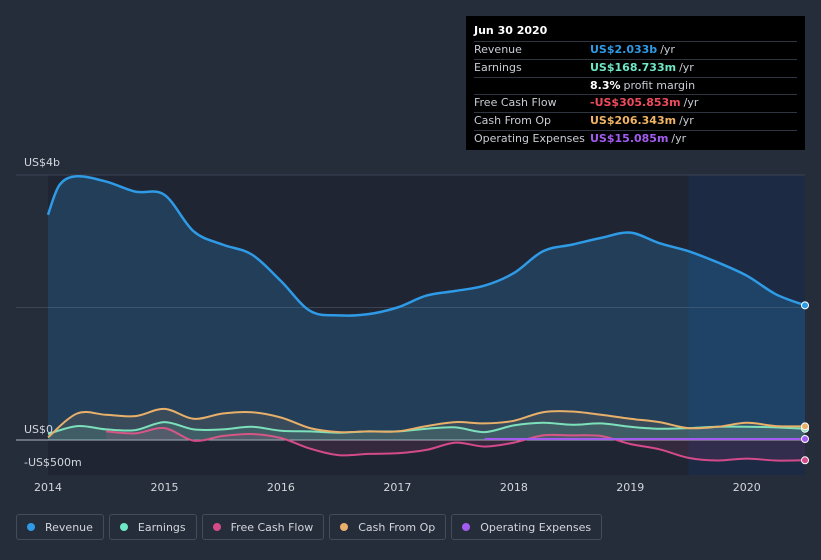 This screenshot has height=560, width=821. Describe the element at coordinates (281, 487) in the screenshot. I see `x-tick-label: 2016` at that location.